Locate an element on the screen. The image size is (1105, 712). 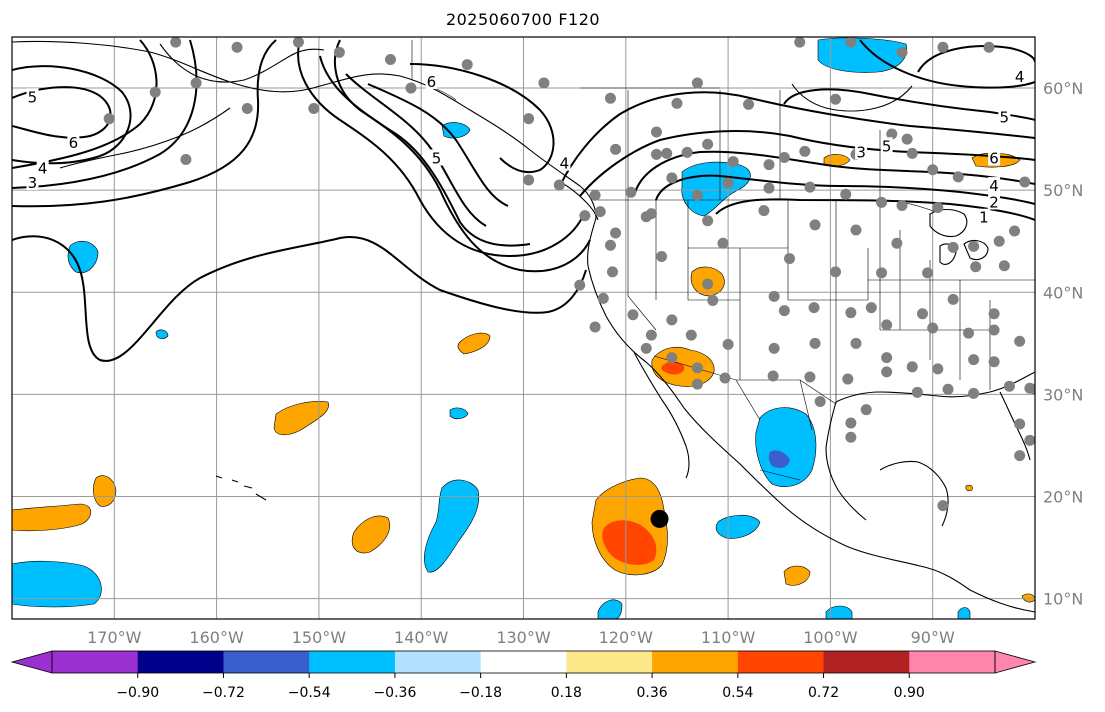
strong-positive-anomaly-patch is located at coordinates (673, 368).